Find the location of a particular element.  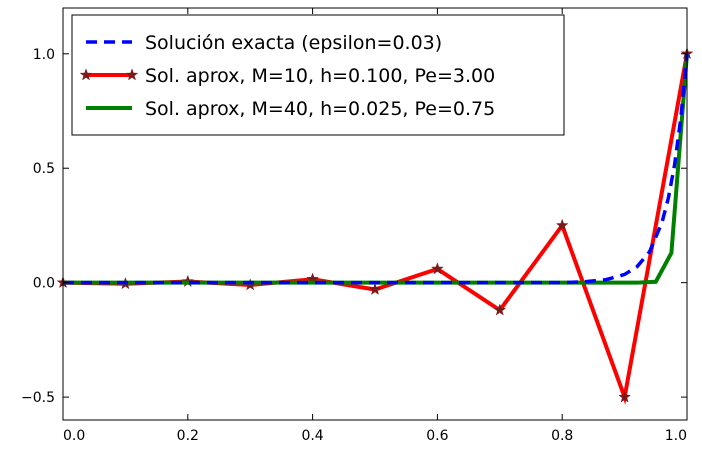

y-tick-label: 1.0 is located at coordinates (44, 55).